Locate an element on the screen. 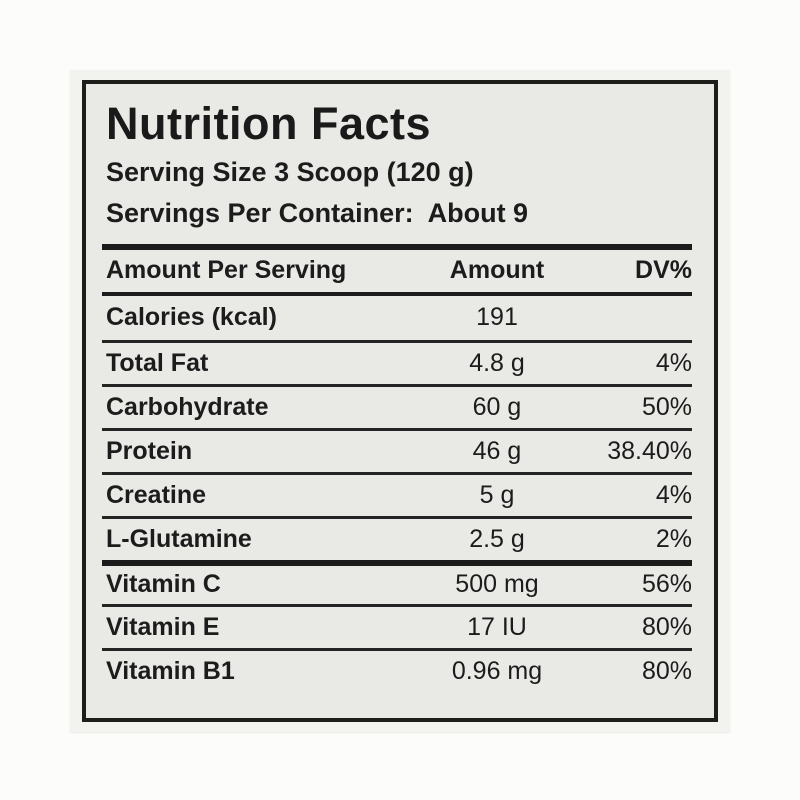 Image resolution: width=800 pixels, height=800 pixels. nutrient-name: Creatine is located at coordinates (156, 494).